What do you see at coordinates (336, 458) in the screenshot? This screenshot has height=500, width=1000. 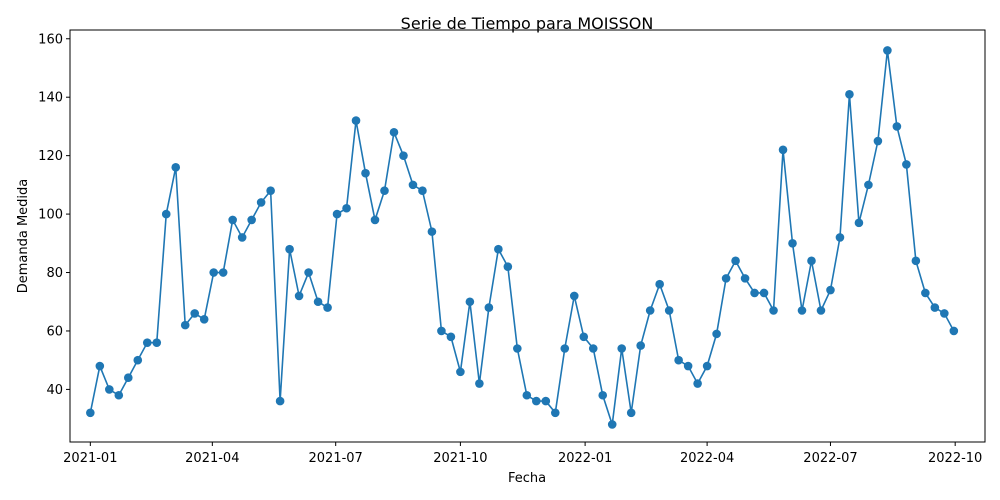 I see `x-tick-label: 2021-07` at bounding box center [336, 458].